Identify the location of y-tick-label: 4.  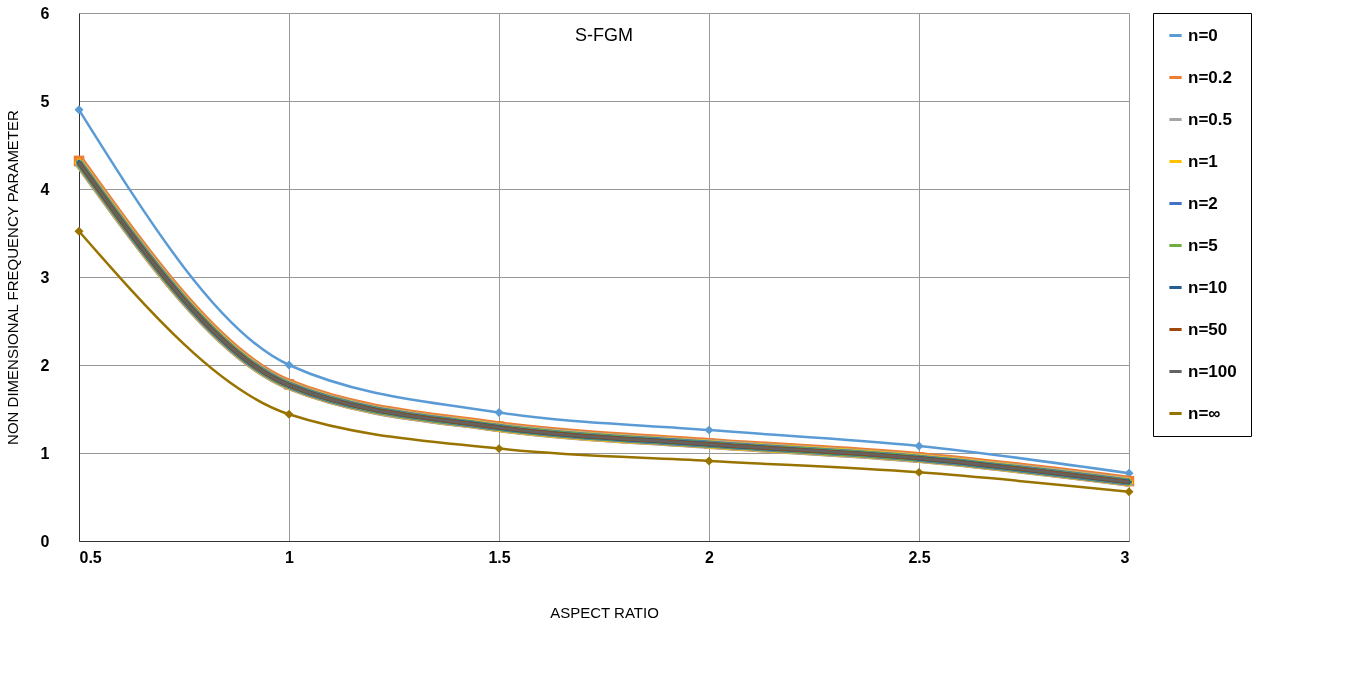
(45, 189).